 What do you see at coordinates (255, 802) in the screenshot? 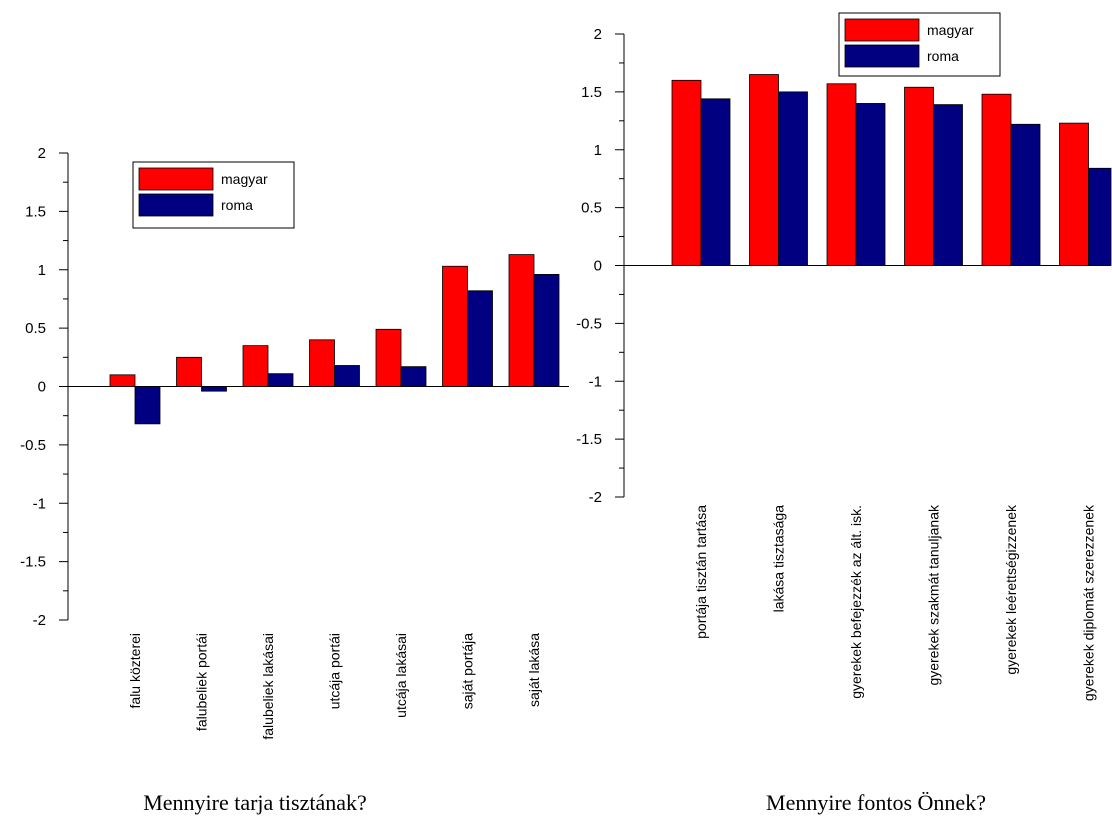
I see `chart-caption: Mennyire tarja tisztának?` at bounding box center [255, 802].